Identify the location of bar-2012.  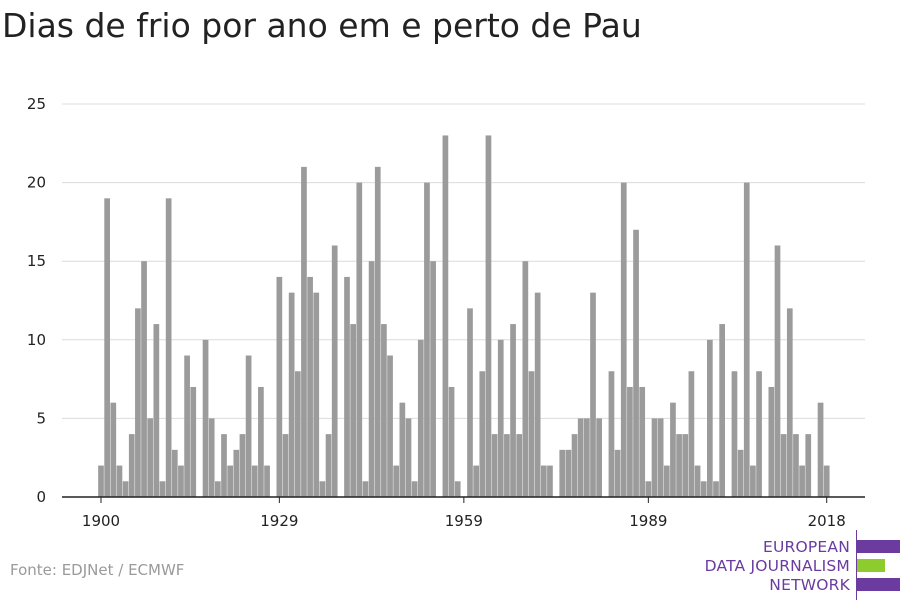
(789, 402).